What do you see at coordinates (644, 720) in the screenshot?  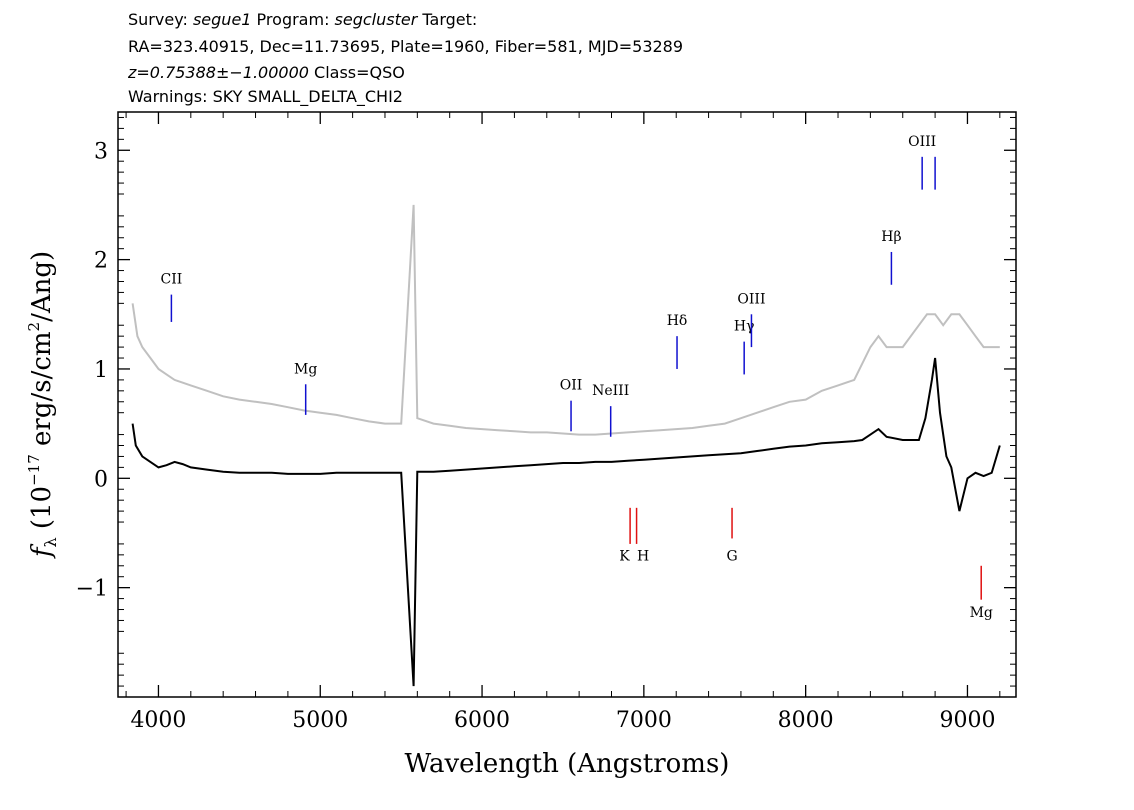 I see `x-tick-label-3: 7000` at bounding box center [644, 720].